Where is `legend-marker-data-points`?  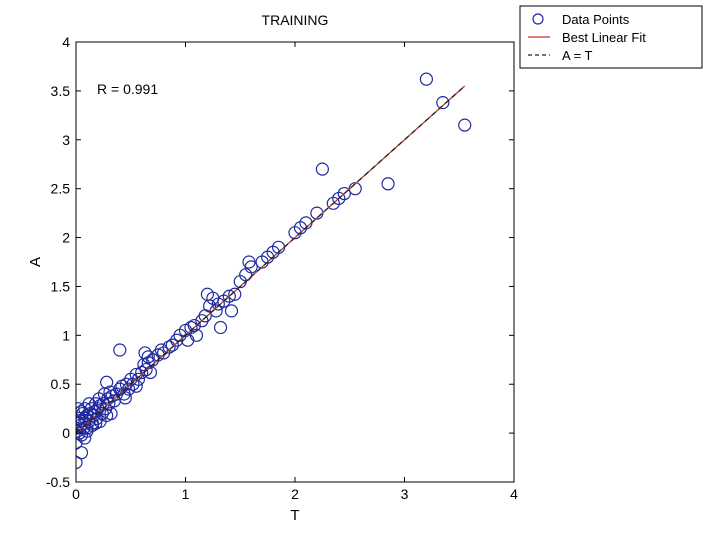 legend-marker-data-points is located at coordinates (538, 19).